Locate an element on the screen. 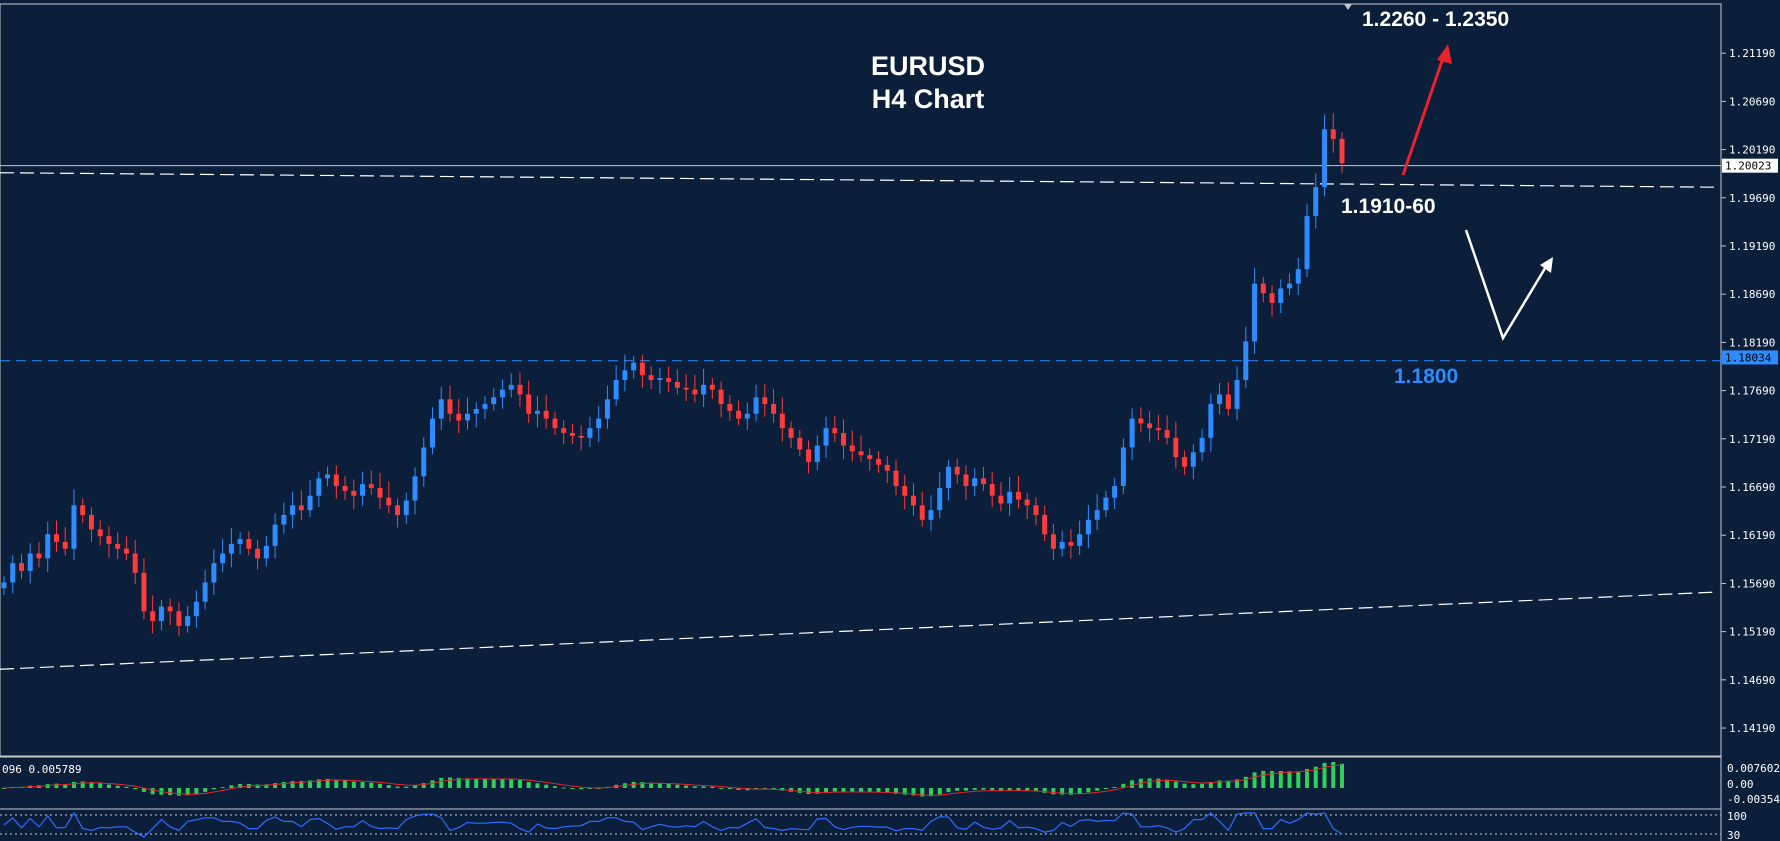 The width and height of the screenshot is (1780, 841). y-tick-label: 1.17190 is located at coordinates (1752, 439).